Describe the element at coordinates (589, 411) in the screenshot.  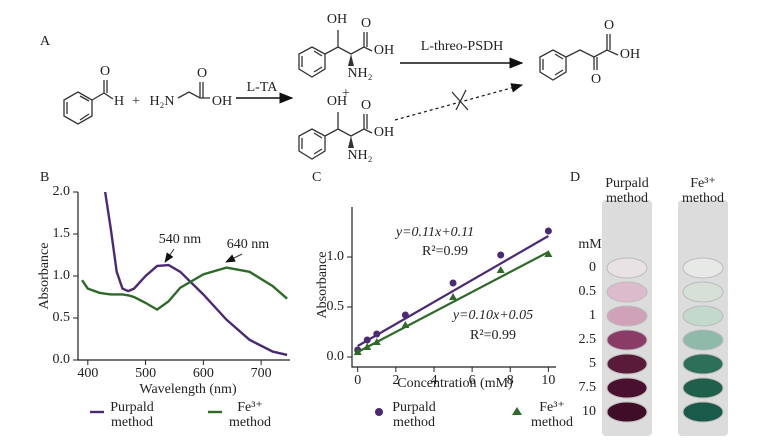
I see `row-label: 10` at that location.